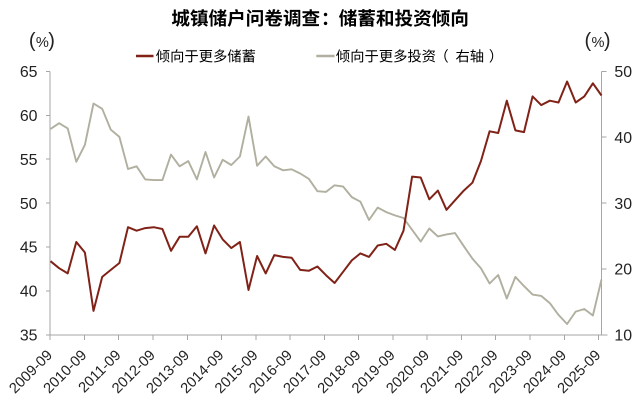 The width and height of the screenshot is (640, 409). Describe the element at coordinates (29, 248) in the screenshot. I see `svg-text: 45` at that location.